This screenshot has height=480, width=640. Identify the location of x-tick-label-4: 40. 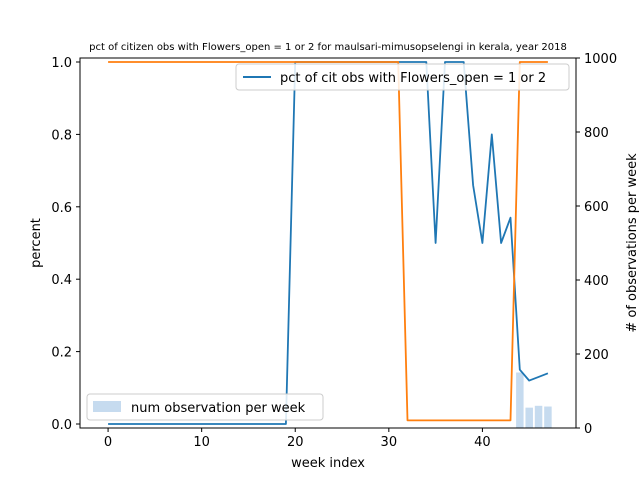
(482, 442).